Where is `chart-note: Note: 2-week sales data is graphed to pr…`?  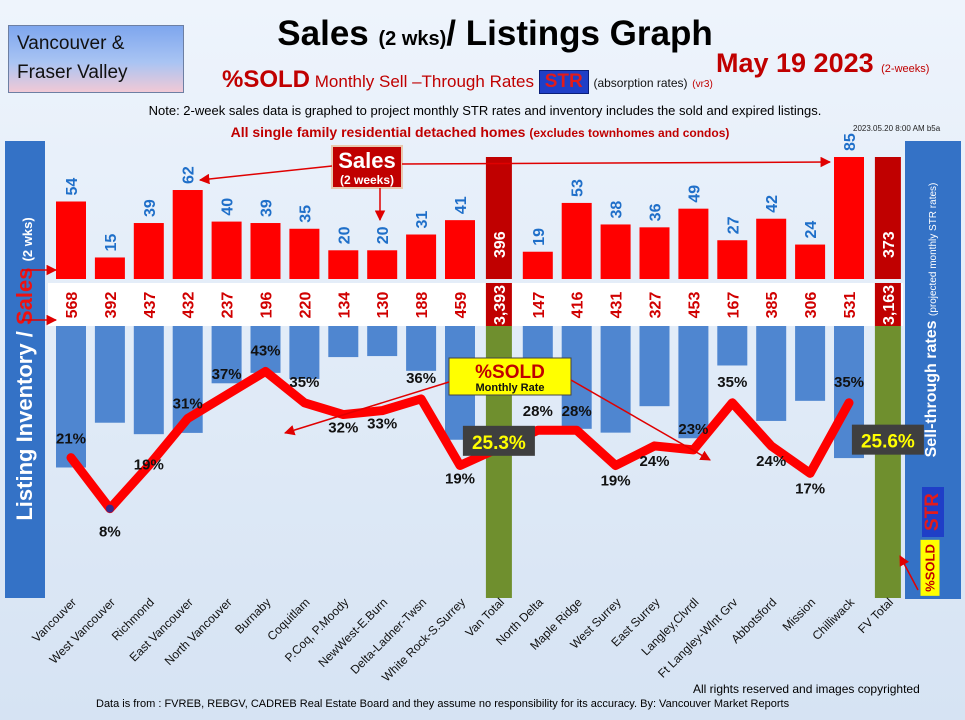
chart-note: Note: 2-week sales data is graphed to pr… is located at coordinates (485, 110).